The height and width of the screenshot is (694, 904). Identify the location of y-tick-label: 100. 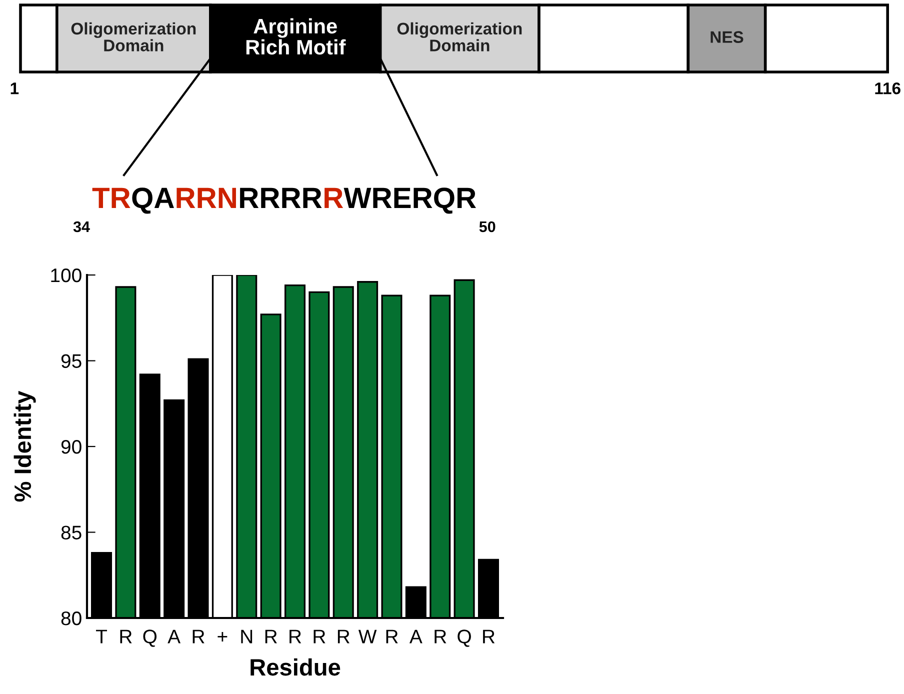
(66, 275).